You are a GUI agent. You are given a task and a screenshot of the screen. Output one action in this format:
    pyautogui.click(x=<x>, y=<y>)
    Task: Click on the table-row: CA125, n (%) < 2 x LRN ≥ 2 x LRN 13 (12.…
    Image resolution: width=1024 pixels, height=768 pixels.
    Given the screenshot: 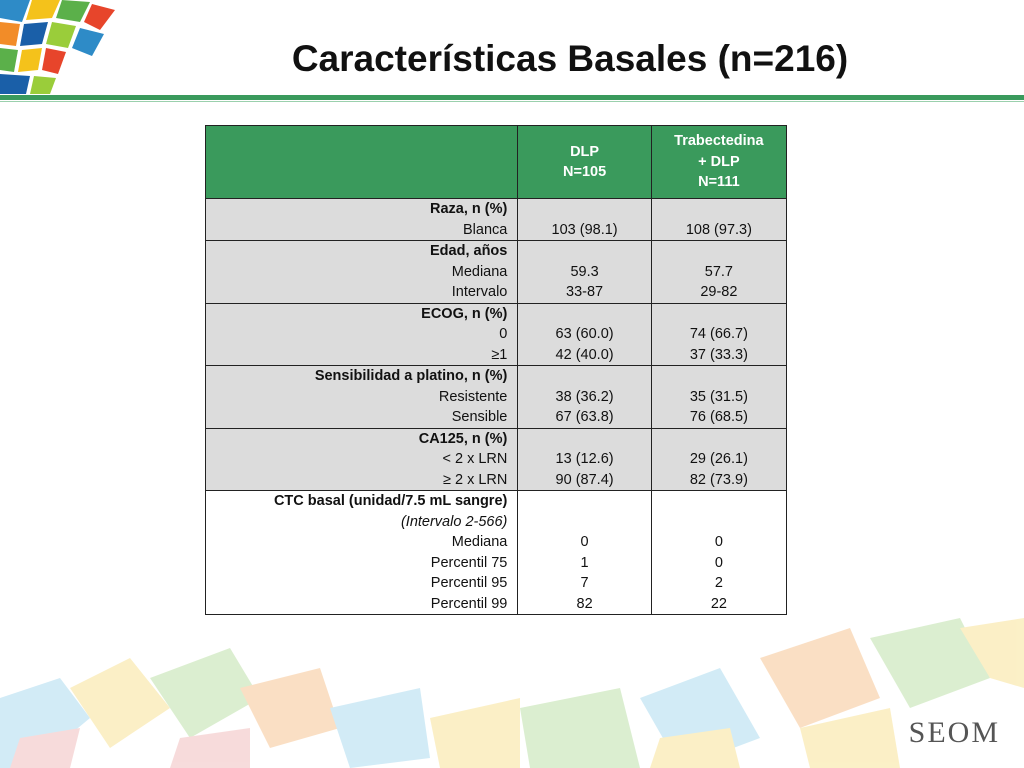 What is the action you would take?
    pyautogui.click(x=496, y=459)
    